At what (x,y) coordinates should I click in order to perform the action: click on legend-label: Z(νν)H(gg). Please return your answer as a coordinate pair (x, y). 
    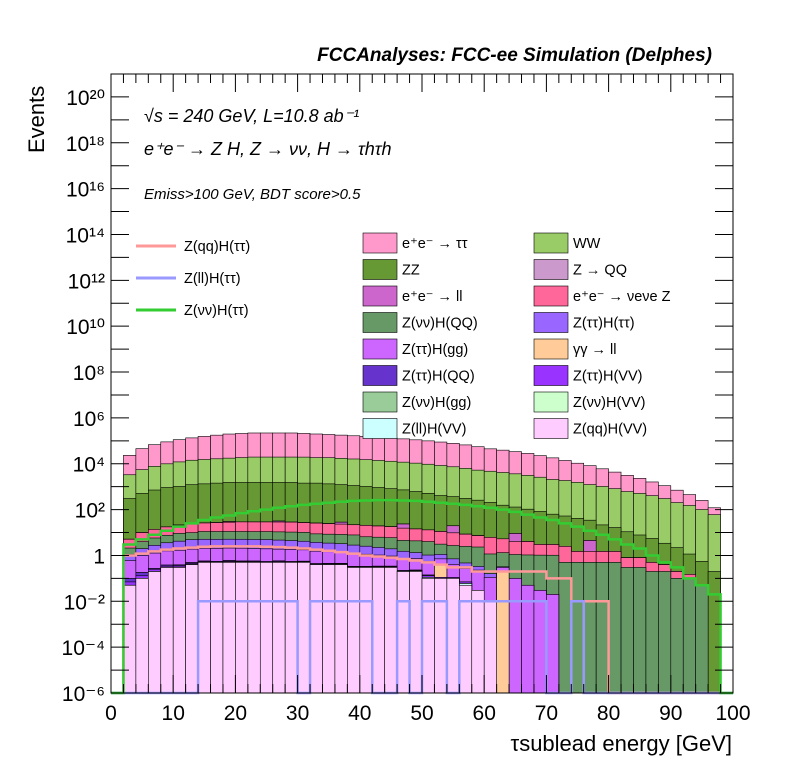
    Looking at the image, I should click on (436, 403).